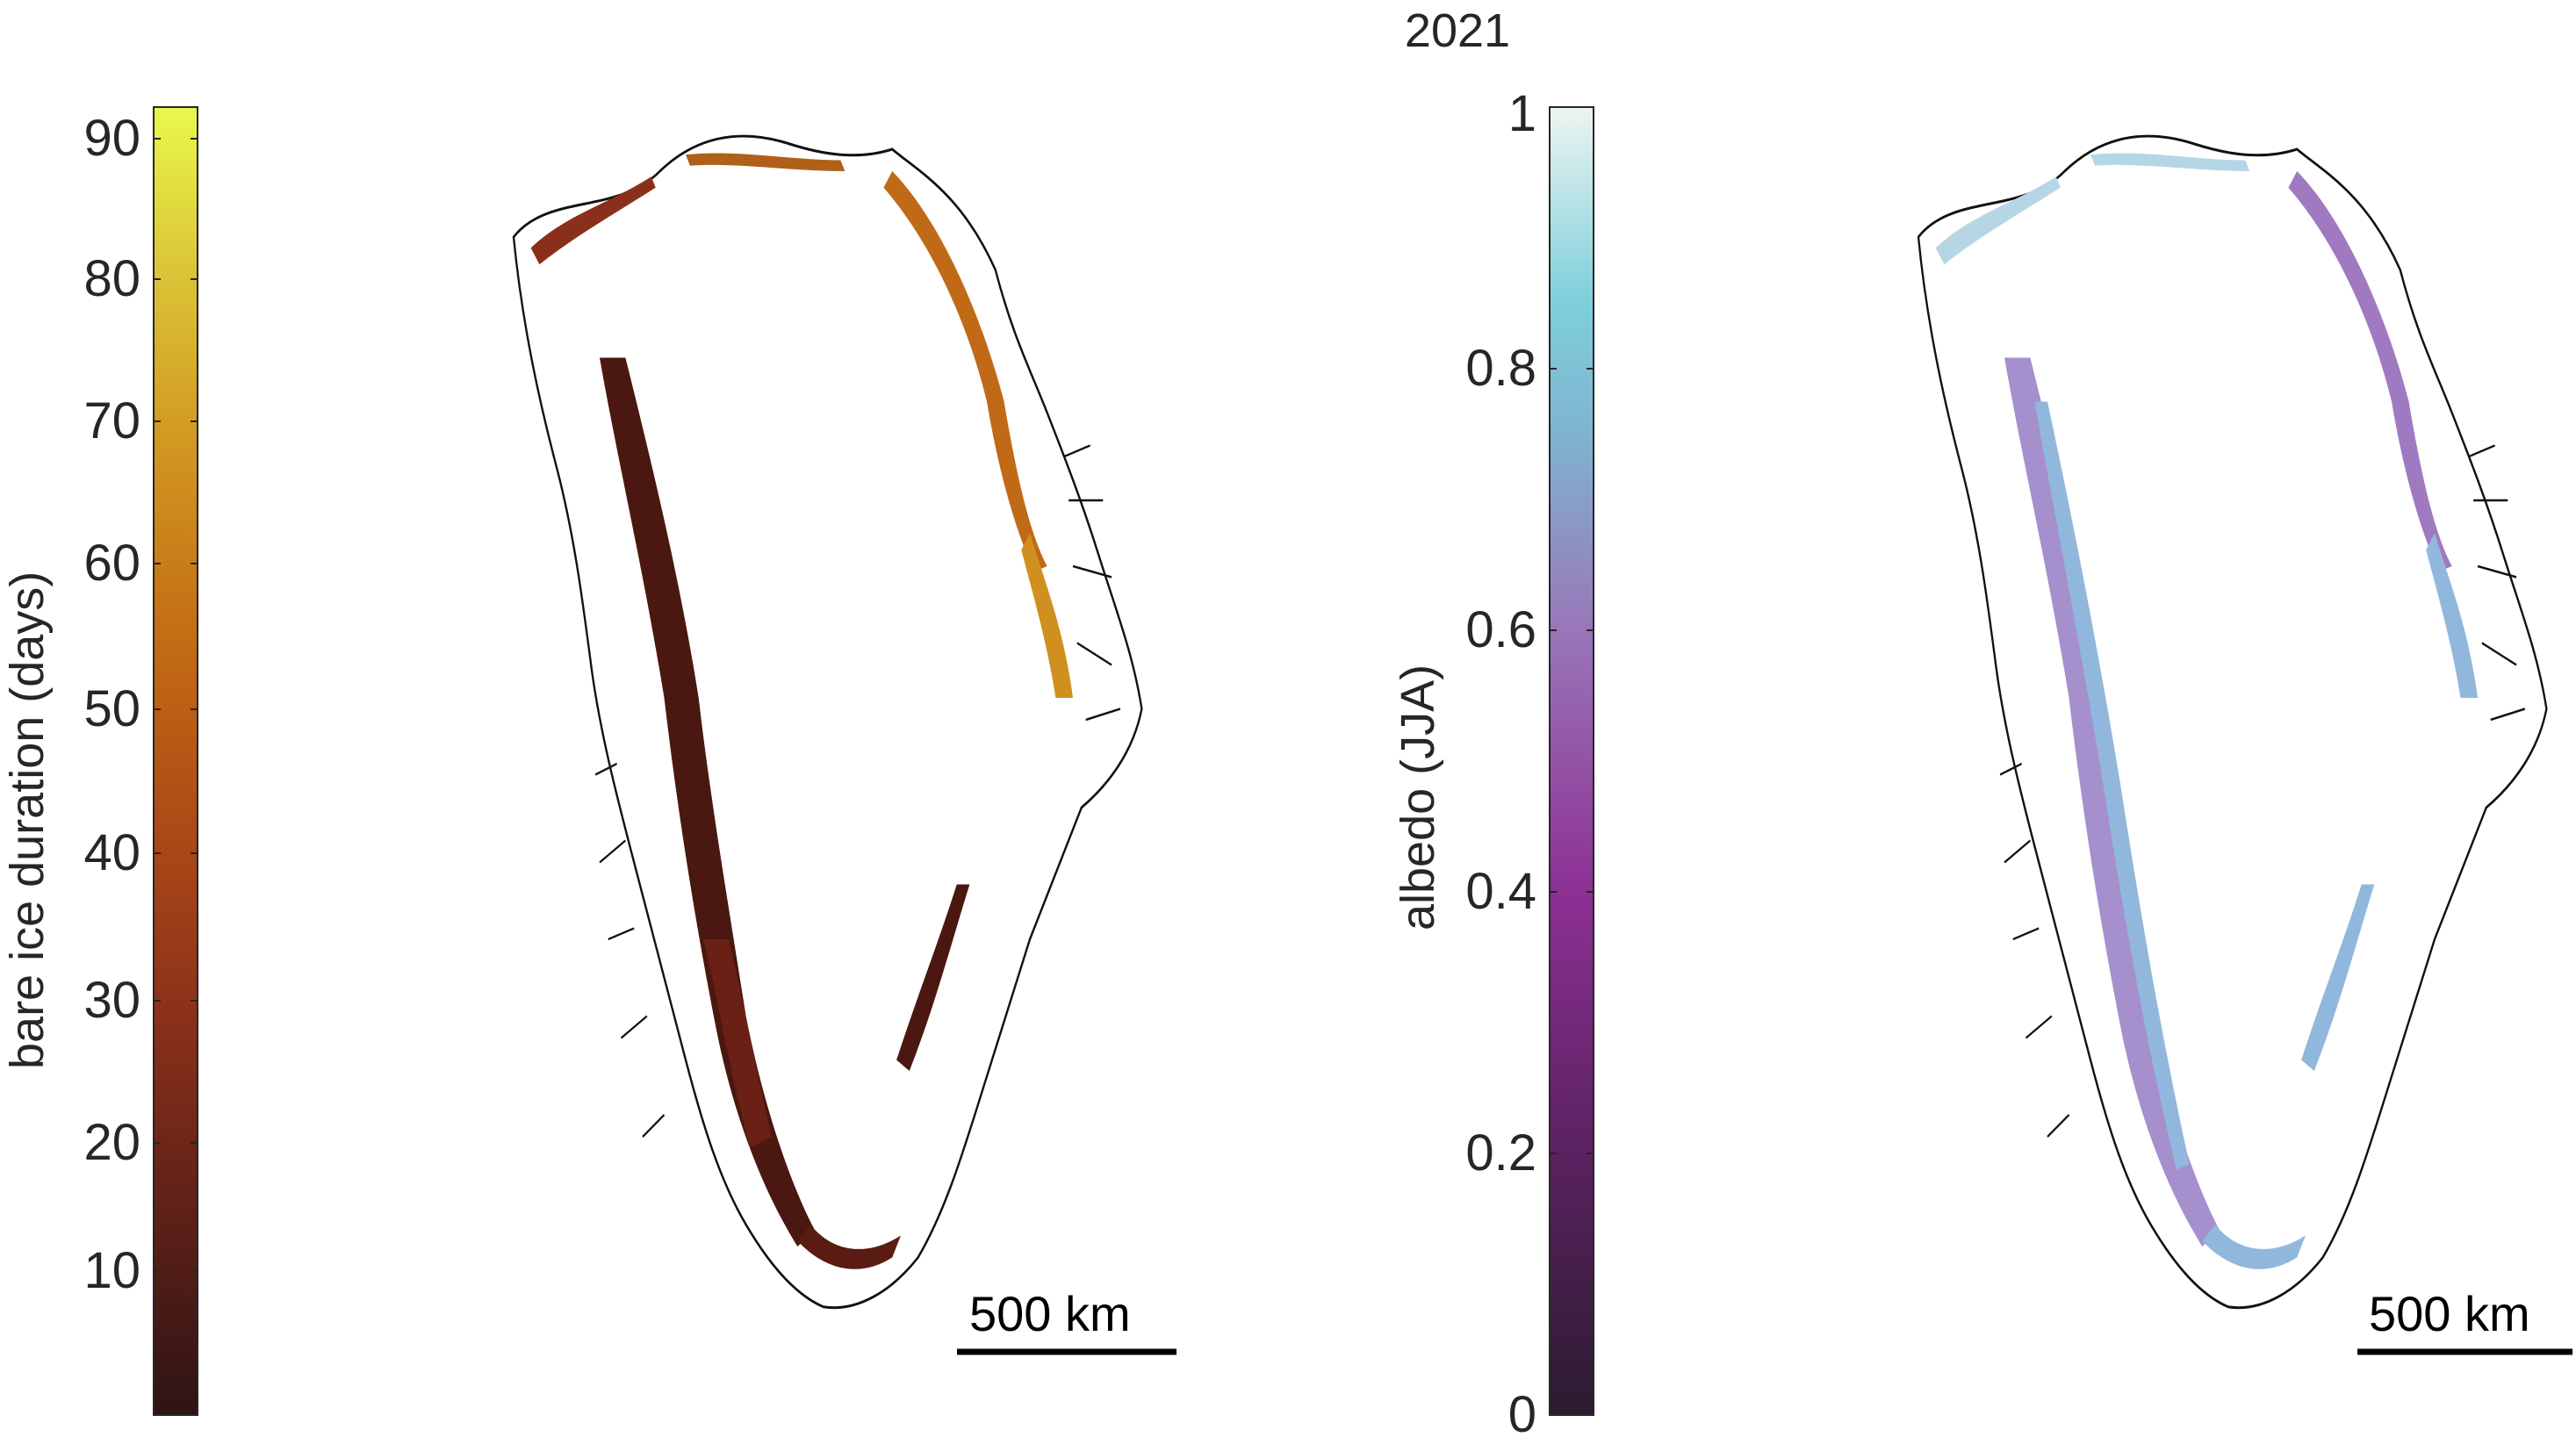  Describe the element at coordinates (111, 138) in the screenshot. I see `duration-tick-90: 90` at that location.